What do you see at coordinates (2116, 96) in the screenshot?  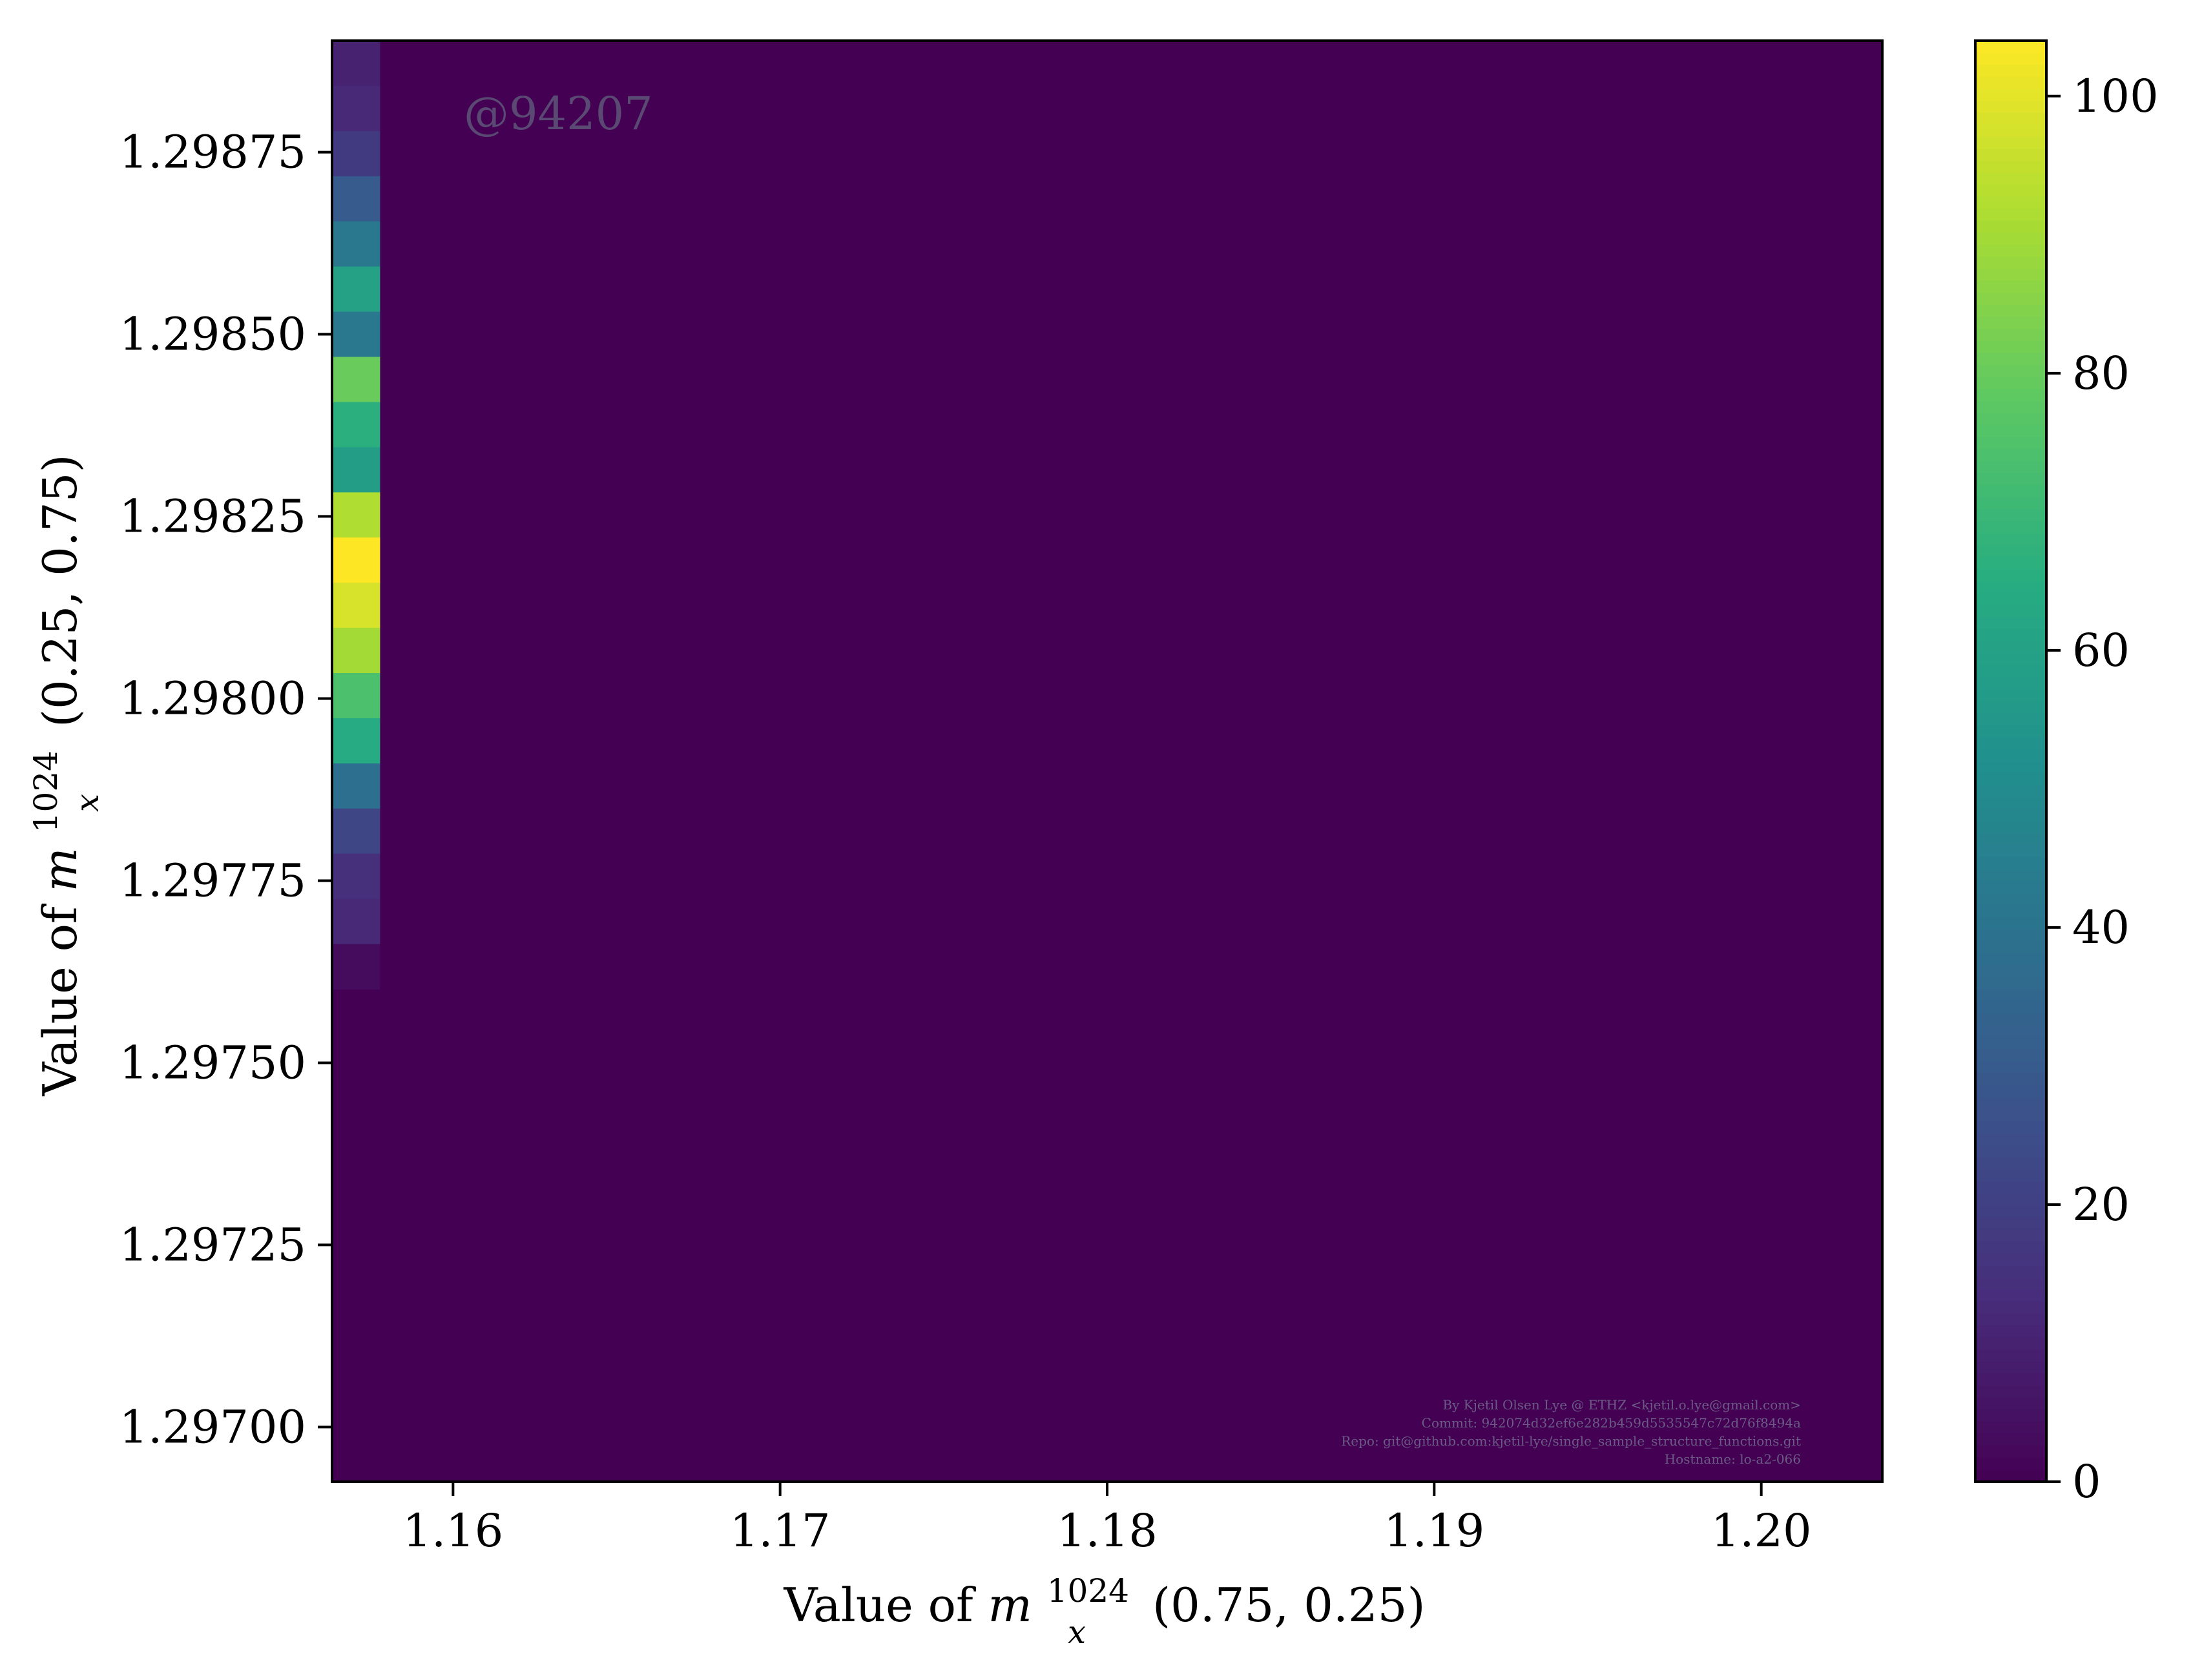 I see `colorbar-tick-label: 100` at bounding box center [2116, 96].